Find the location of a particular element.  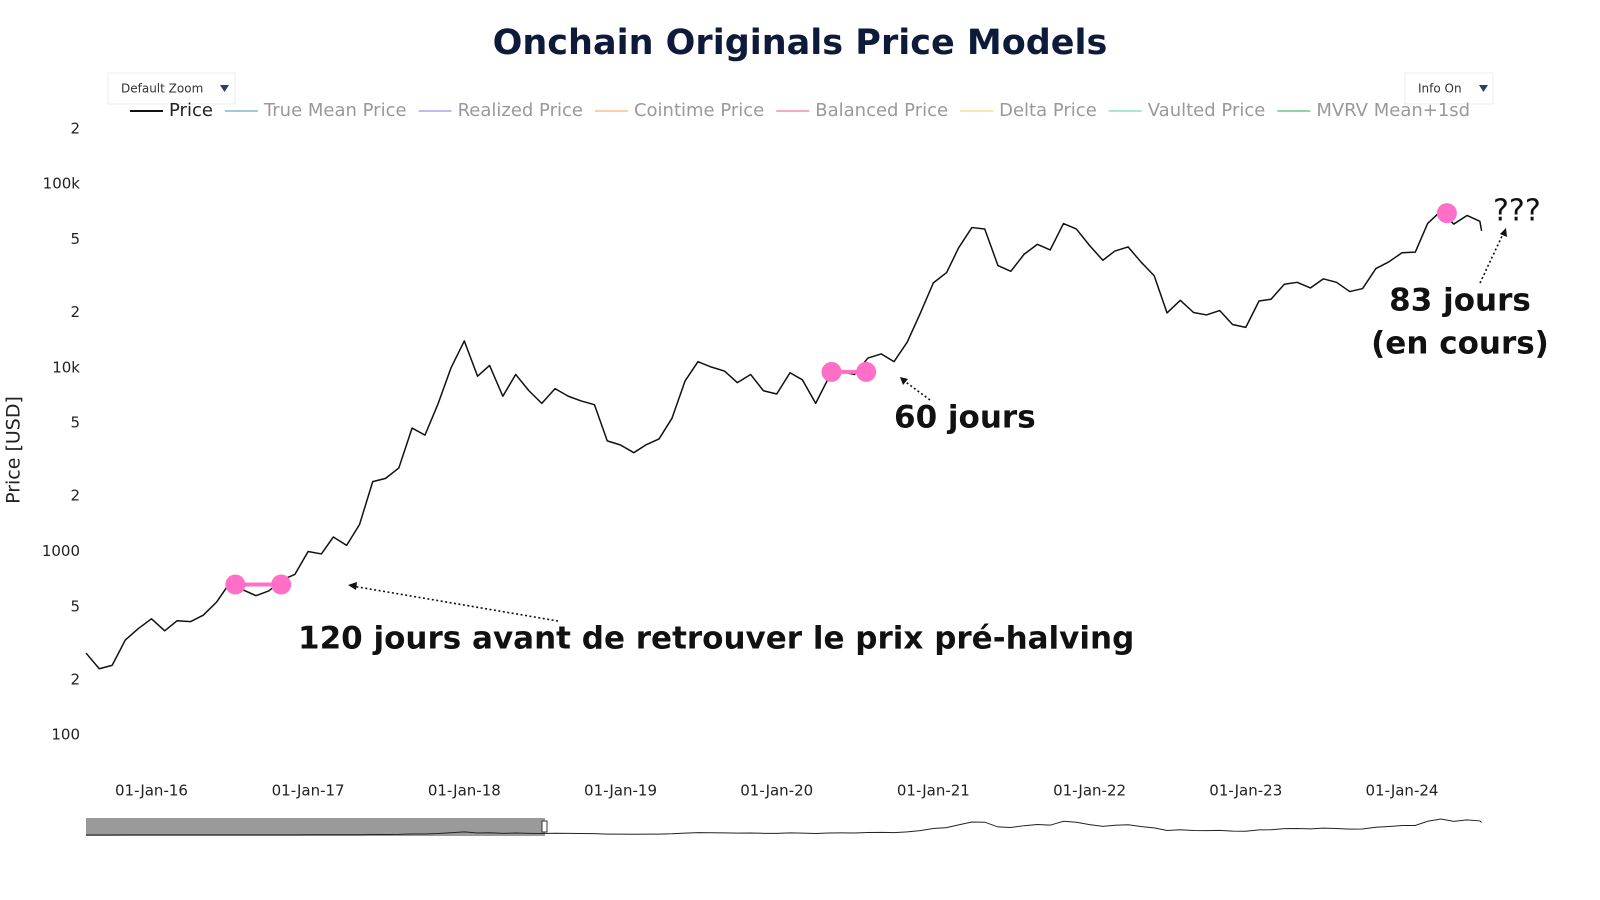

range-handle is located at coordinates (544, 826).